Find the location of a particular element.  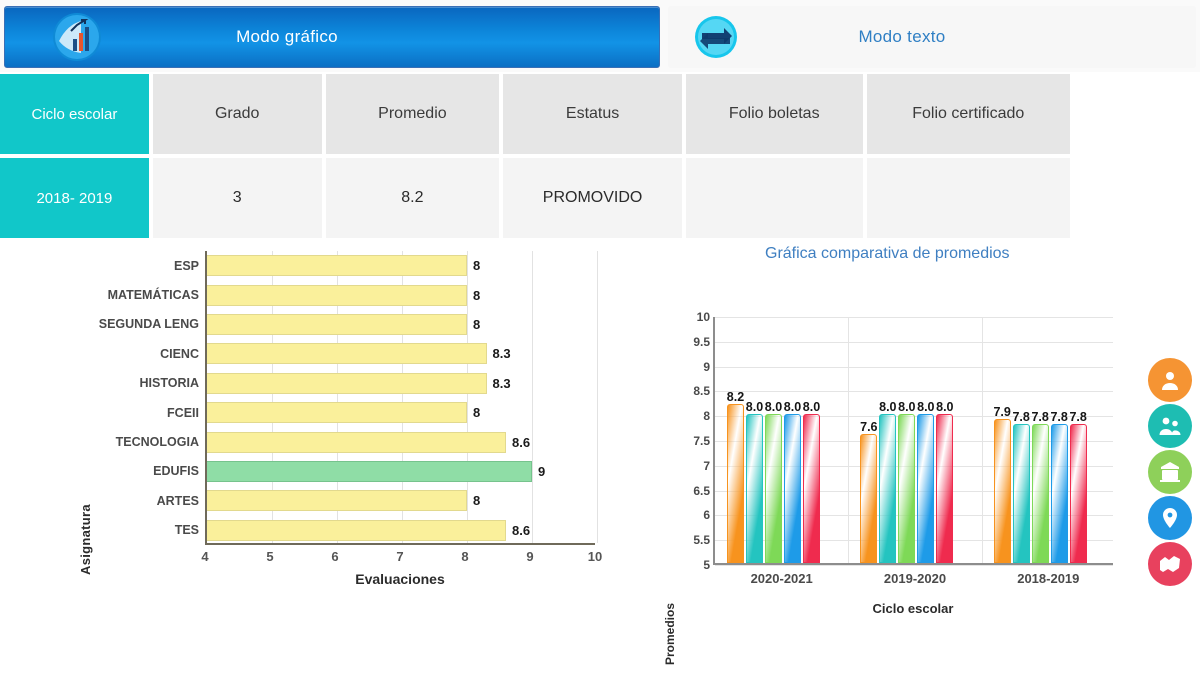

subject-bar-value: 8.3 is located at coordinates (501, 383).